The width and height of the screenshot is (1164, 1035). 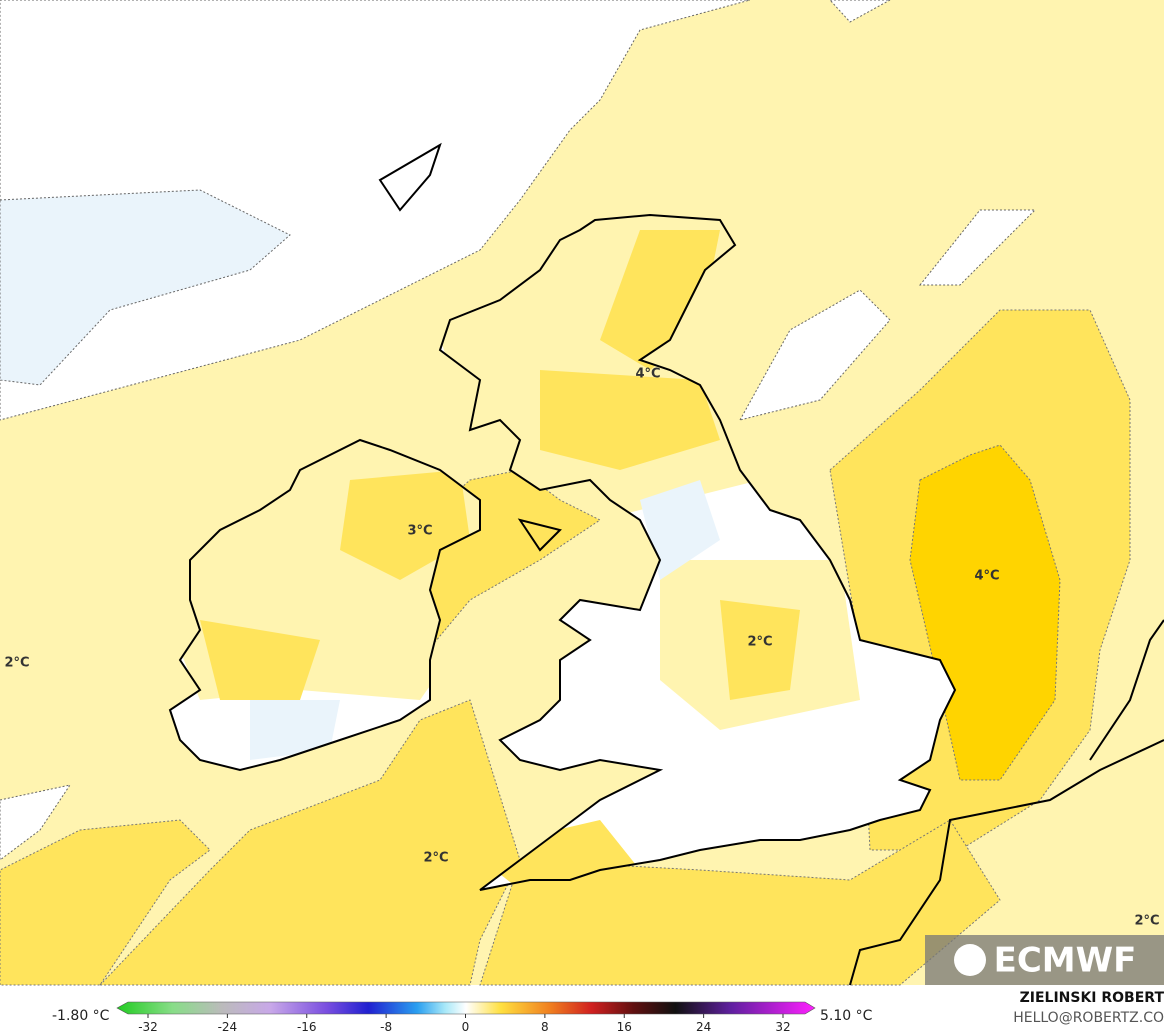 I want to click on colorbar-tick-label: -24, so click(x=228, y=1027).